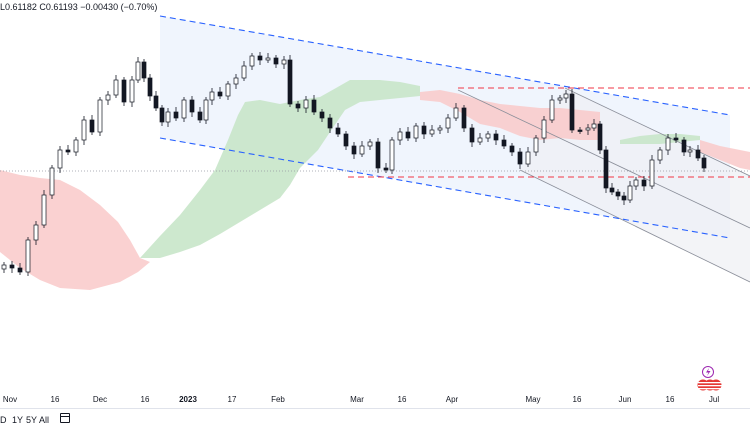  What do you see at coordinates (549, 132) in the screenshot?
I see `horizontal-range` at bounding box center [549, 132].